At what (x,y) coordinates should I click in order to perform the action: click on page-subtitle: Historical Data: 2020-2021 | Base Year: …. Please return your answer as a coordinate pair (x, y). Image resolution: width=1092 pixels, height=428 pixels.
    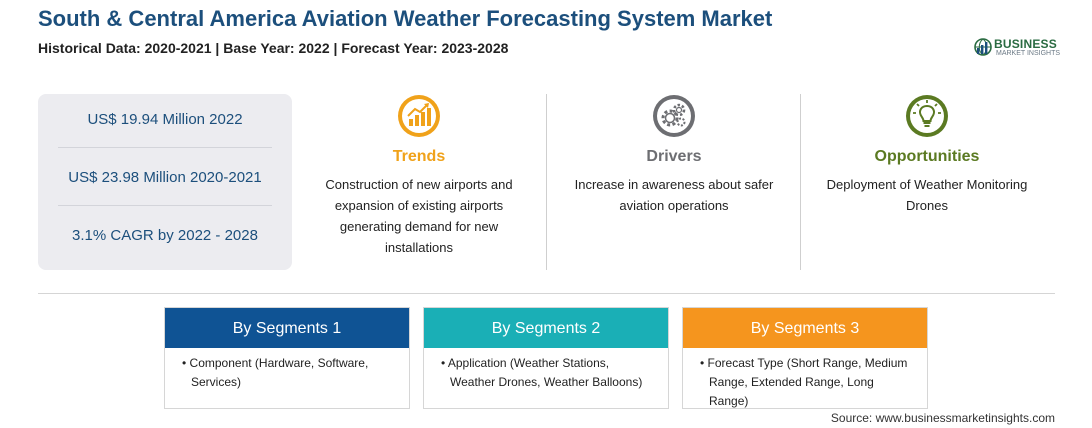
    Looking at the image, I should click on (273, 48).